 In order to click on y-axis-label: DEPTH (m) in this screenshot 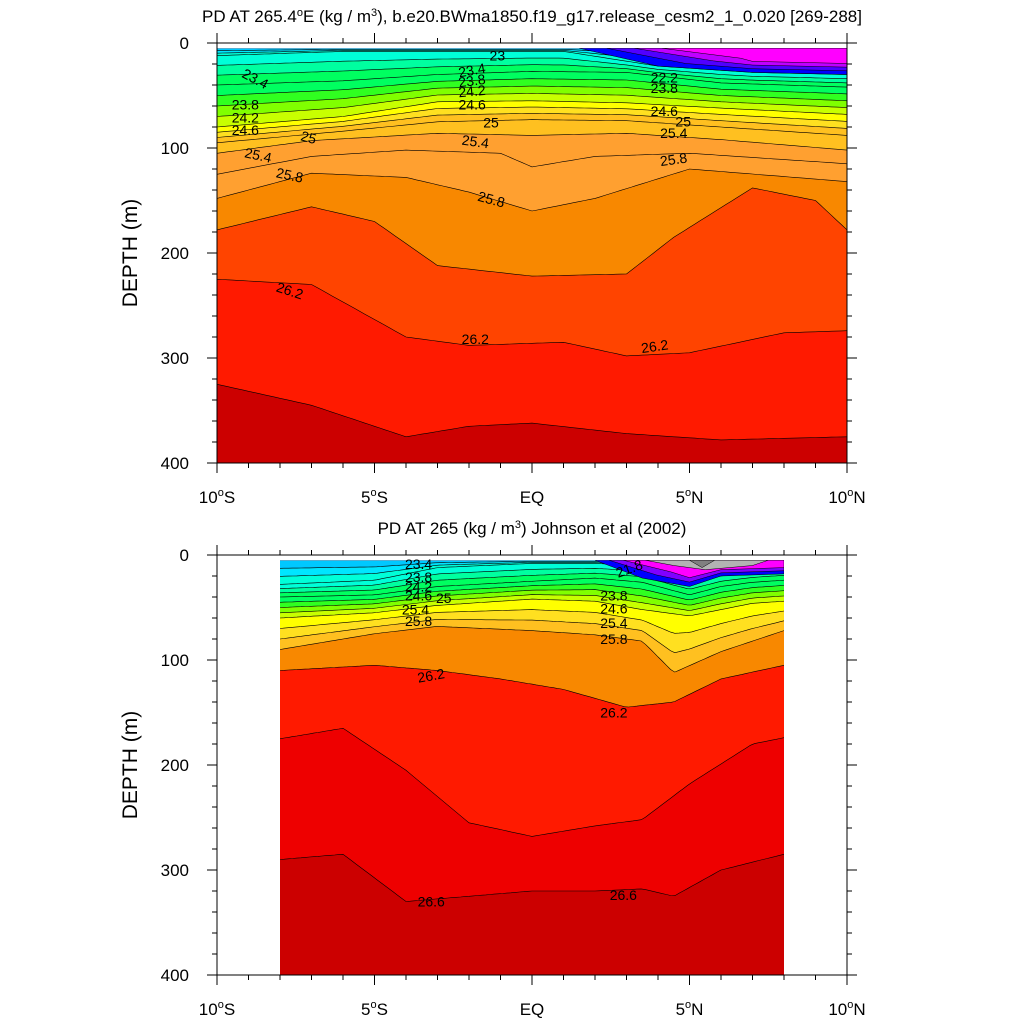, I will do `click(130, 253)`.